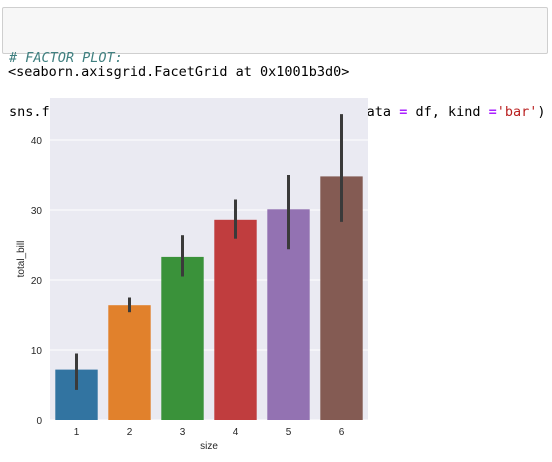 This screenshot has width=552, height=462. I want to click on x-tick-label: 6, so click(342, 432).